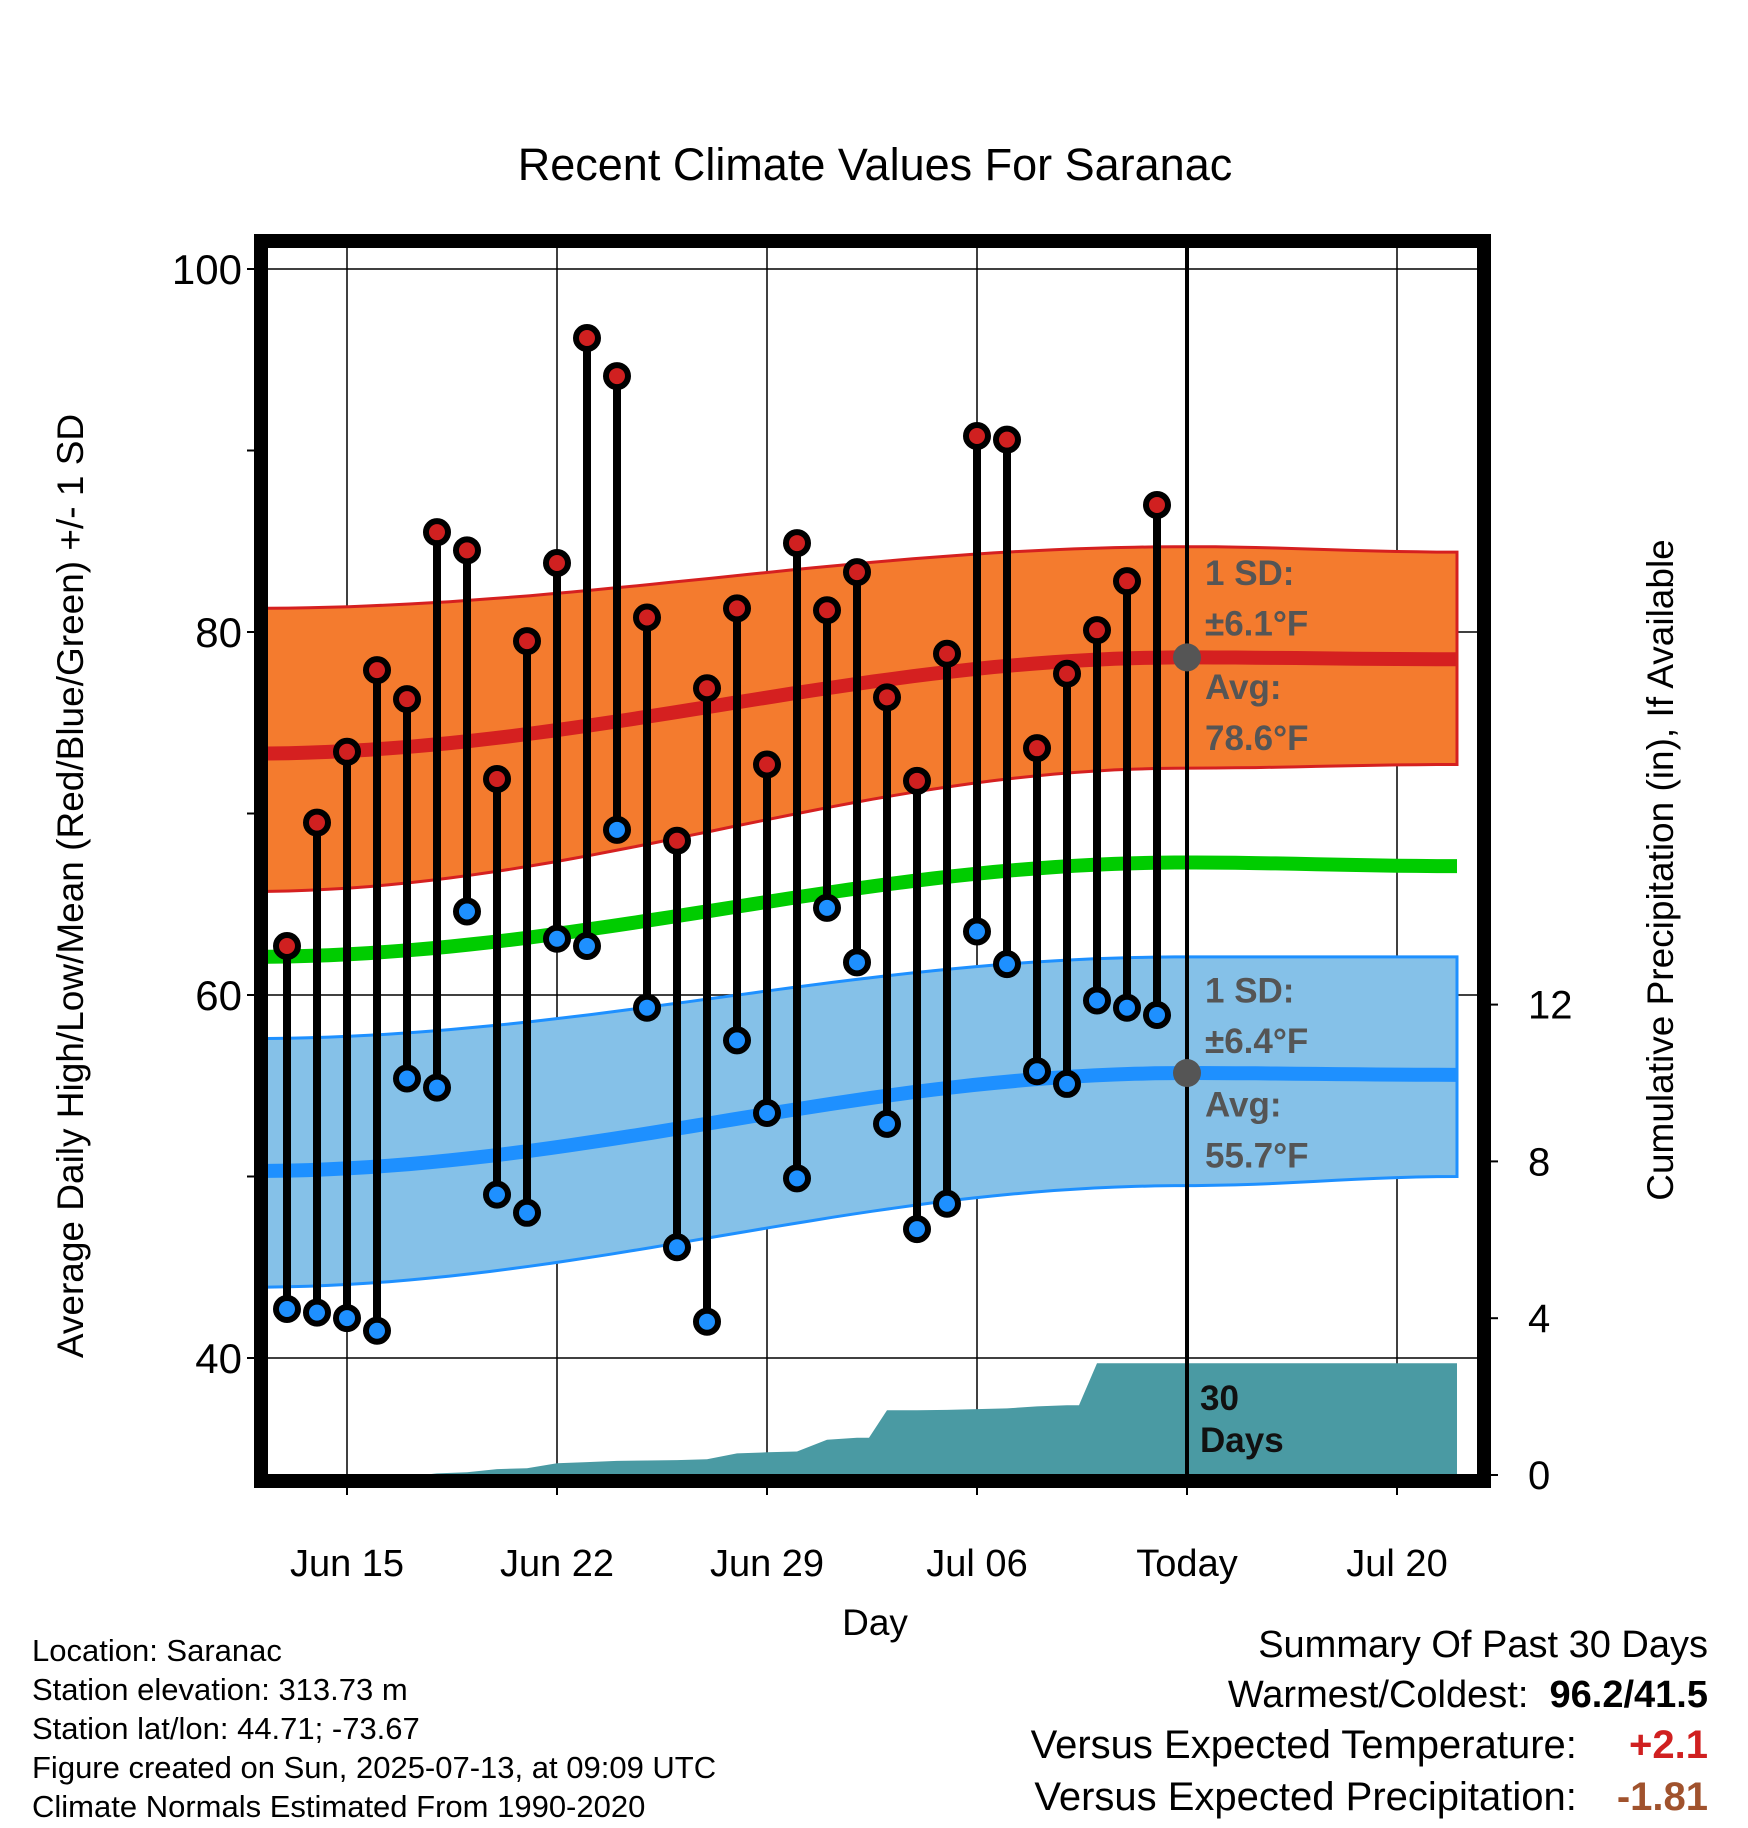 This screenshot has width=1748, height=1828. I want to click on high-avg-label: Avg:, so click(1243, 687).